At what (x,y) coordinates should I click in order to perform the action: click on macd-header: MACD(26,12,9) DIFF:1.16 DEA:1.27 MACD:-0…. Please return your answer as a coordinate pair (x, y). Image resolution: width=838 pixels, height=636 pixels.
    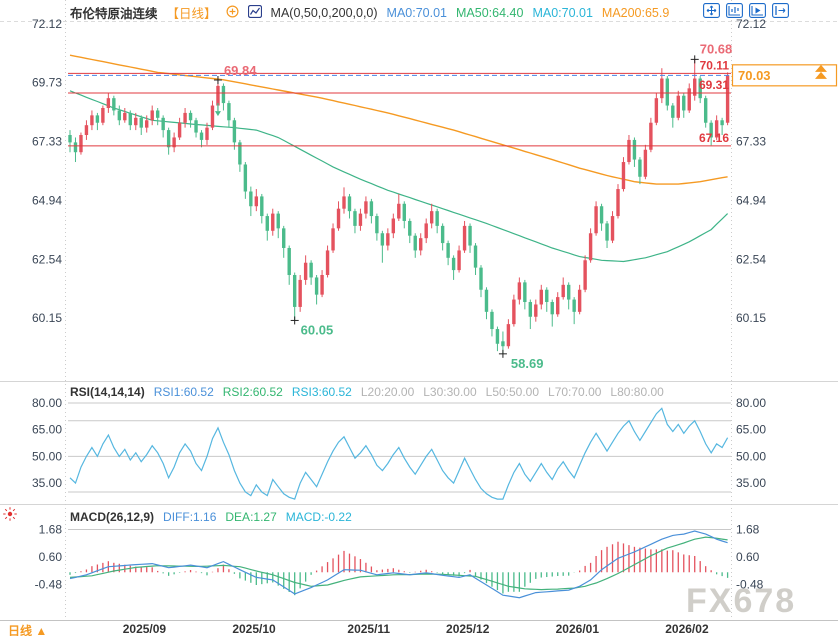
    Looking at the image, I should click on (211, 517).